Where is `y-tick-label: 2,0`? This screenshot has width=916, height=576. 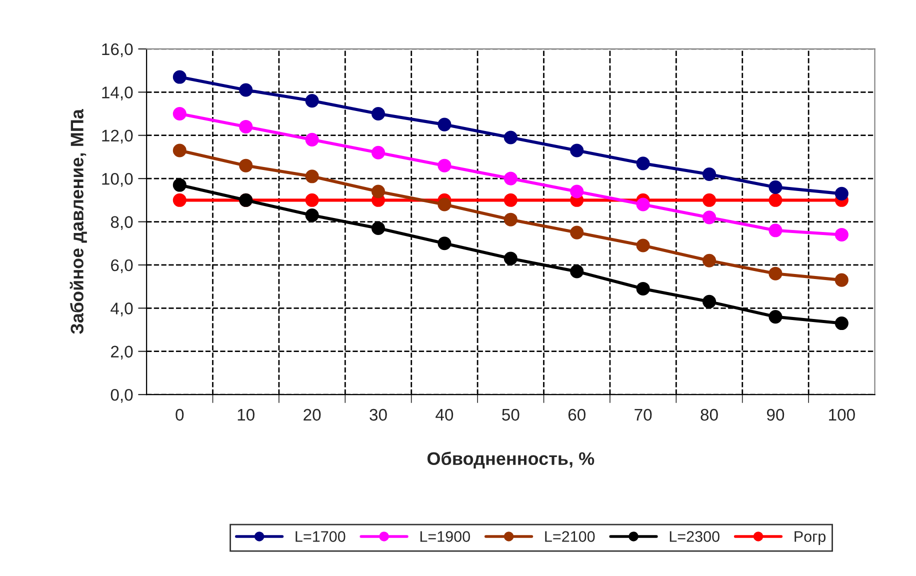 y-tick-label: 2,0 is located at coordinates (122, 353).